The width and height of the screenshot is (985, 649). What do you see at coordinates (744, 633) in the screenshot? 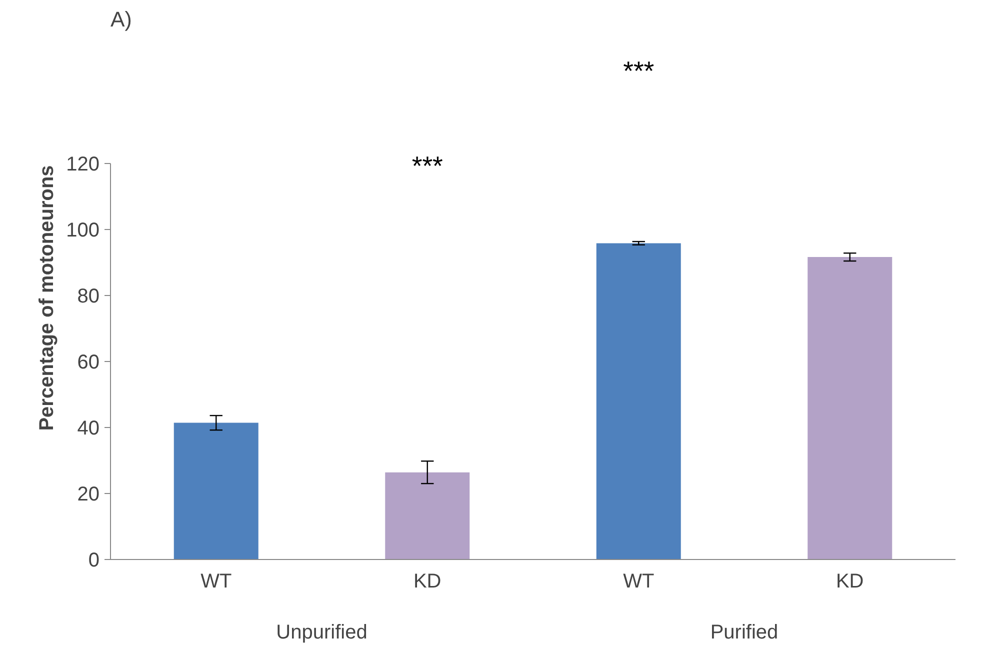
I see `text: Purified` at bounding box center [744, 633].